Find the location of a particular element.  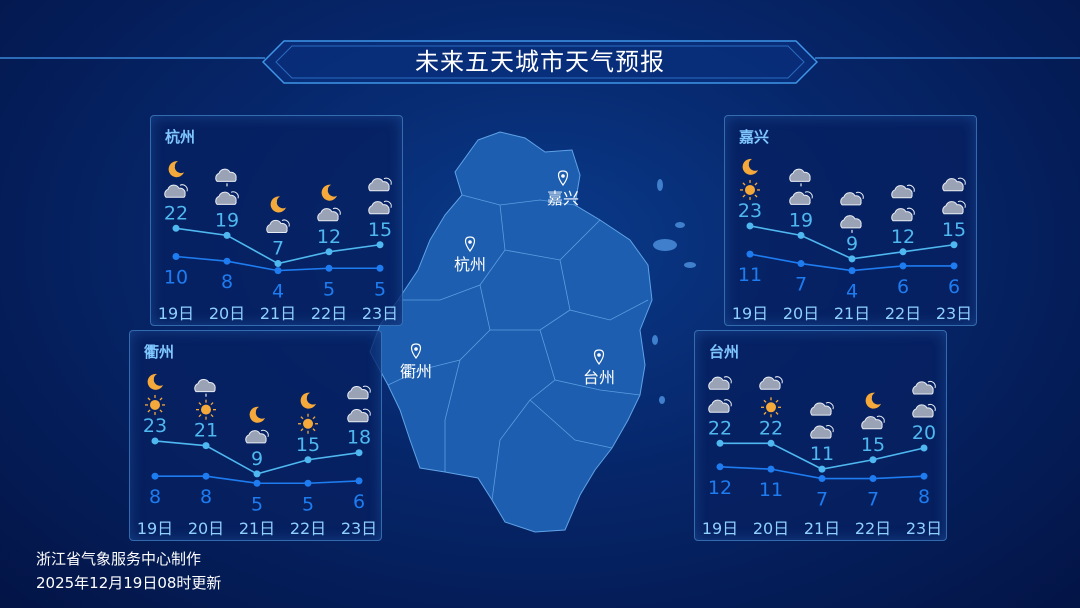

map-marker: 衢州 is located at coordinates (416, 362).